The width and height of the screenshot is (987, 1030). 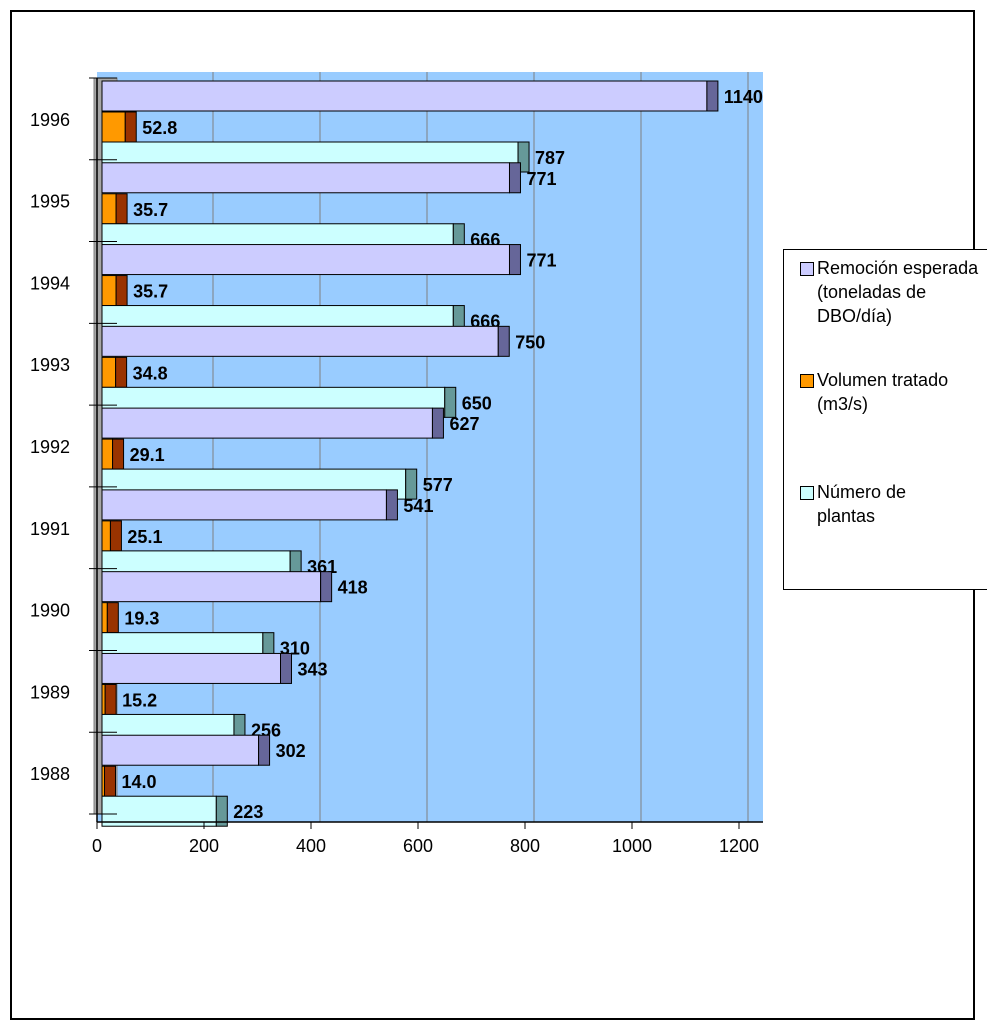 What do you see at coordinates (862, 504) in the screenshot?
I see `legend-label-plants: Número de plantas` at bounding box center [862, 504].